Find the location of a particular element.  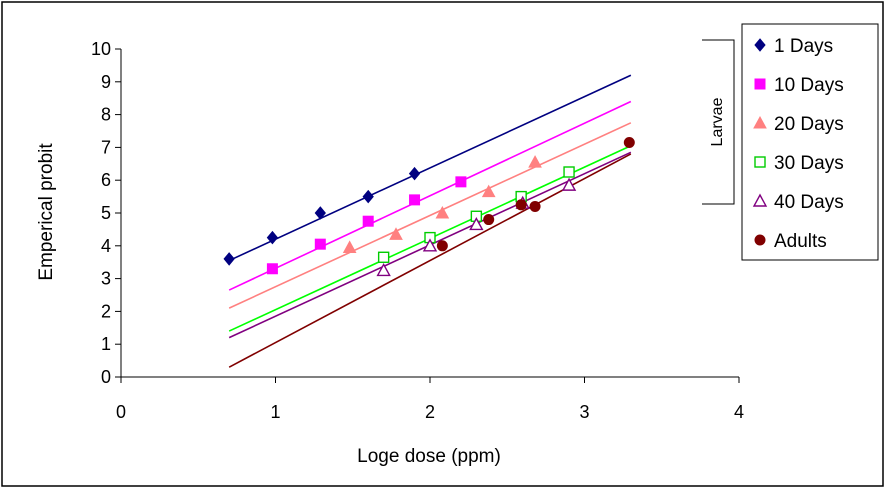

x-tick-label: 3 is located at coordinates (584, 412).